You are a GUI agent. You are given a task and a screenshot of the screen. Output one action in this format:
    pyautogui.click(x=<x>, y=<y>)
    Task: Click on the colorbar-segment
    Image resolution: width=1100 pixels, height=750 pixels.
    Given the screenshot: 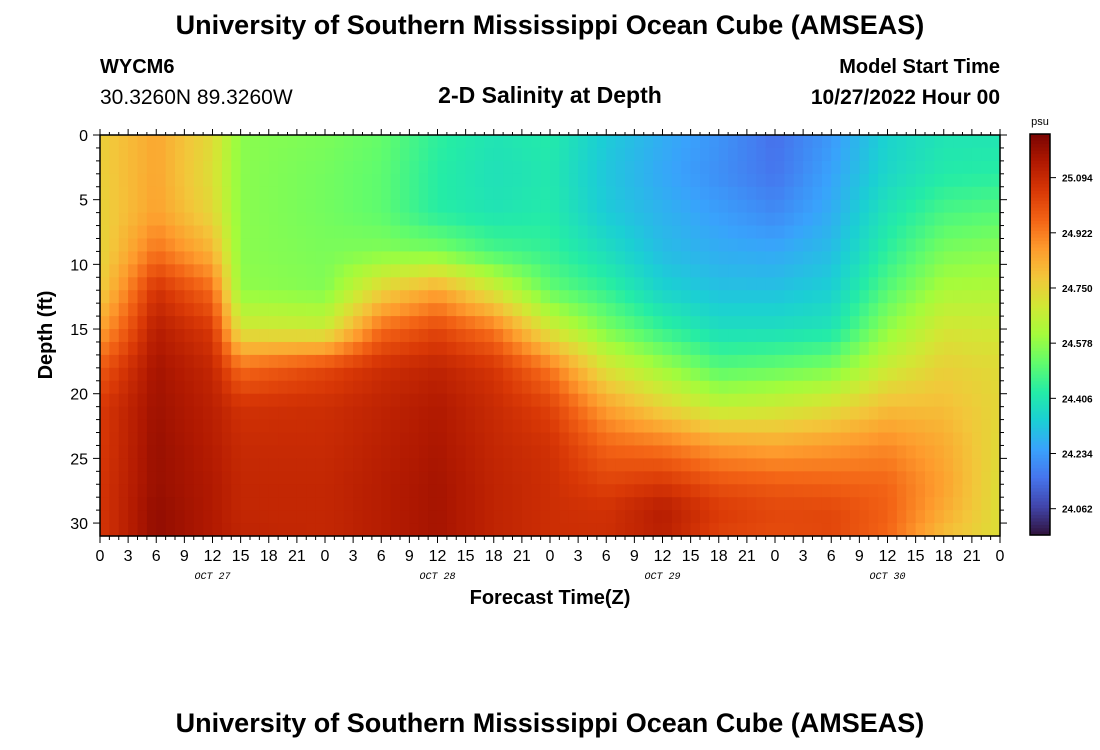 What is the action you would take?
    pyautogui.click(x=1040, y=146)
    